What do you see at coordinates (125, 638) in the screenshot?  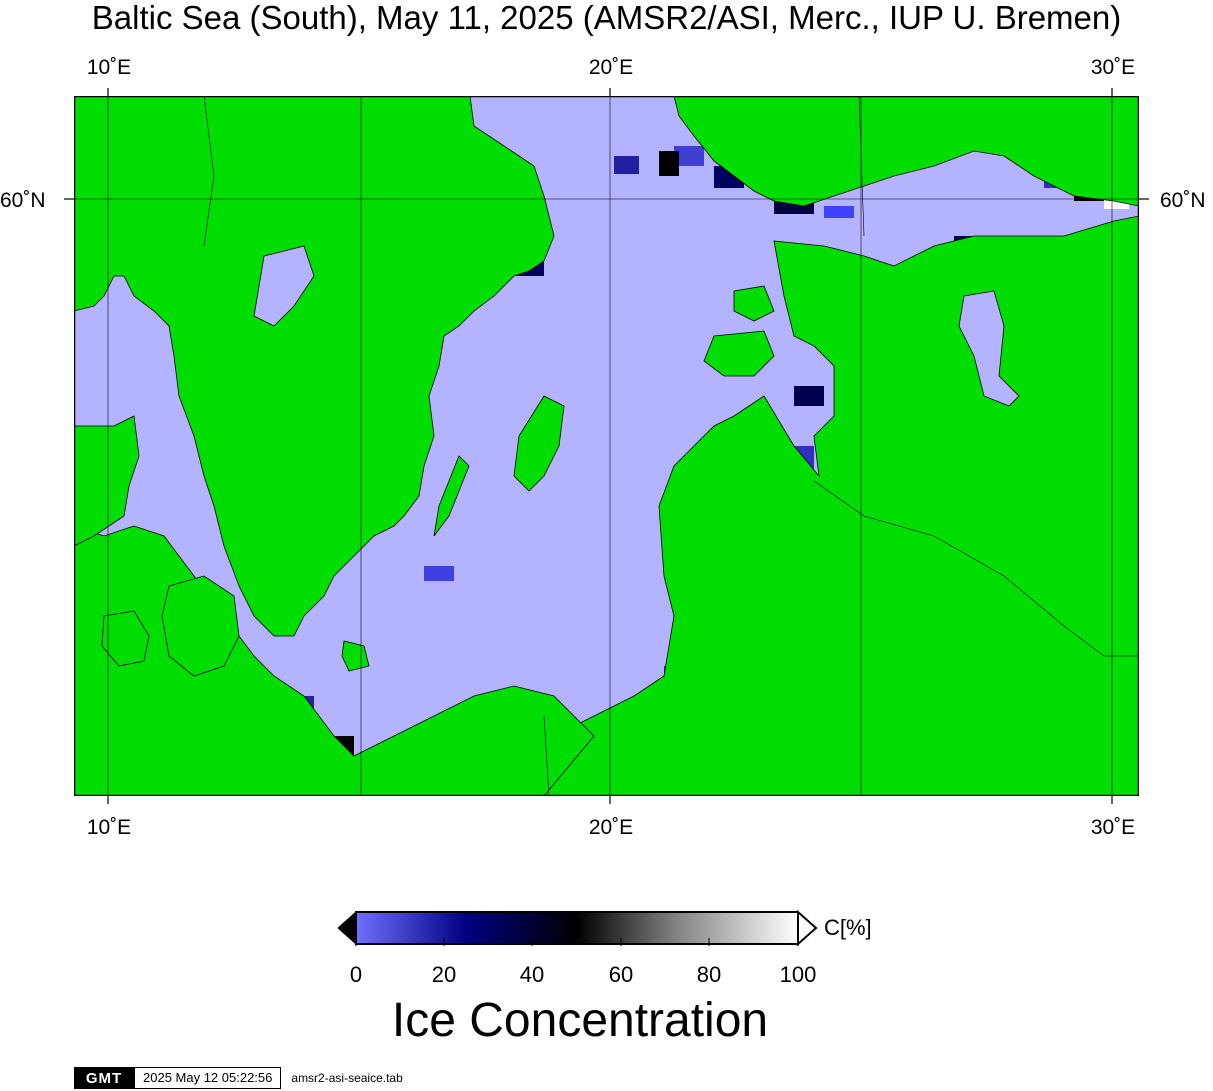 I see `land-funen` at bounding box center [125, 638].